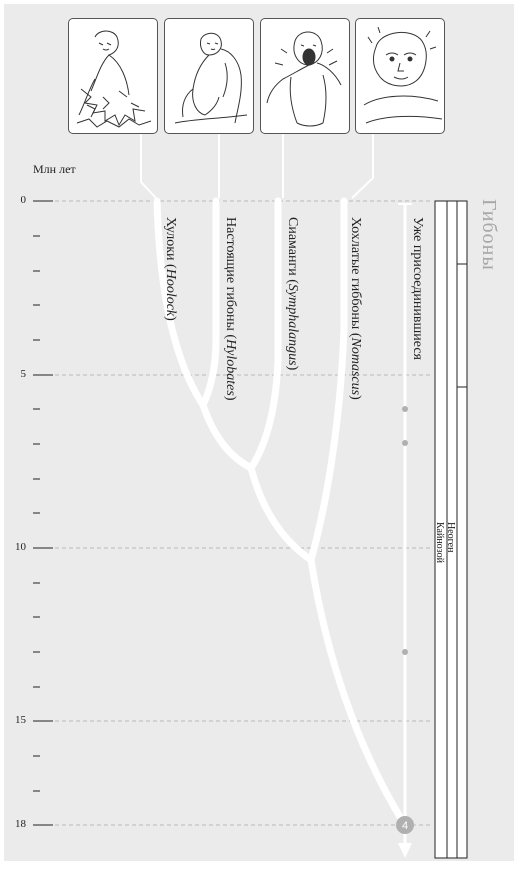 Image resolution: width=518 pixels, height=869 pixels. Describe the element at coordinates (170, 239) in the screenshot. I see `taxon-name: Хулоки` at that location.